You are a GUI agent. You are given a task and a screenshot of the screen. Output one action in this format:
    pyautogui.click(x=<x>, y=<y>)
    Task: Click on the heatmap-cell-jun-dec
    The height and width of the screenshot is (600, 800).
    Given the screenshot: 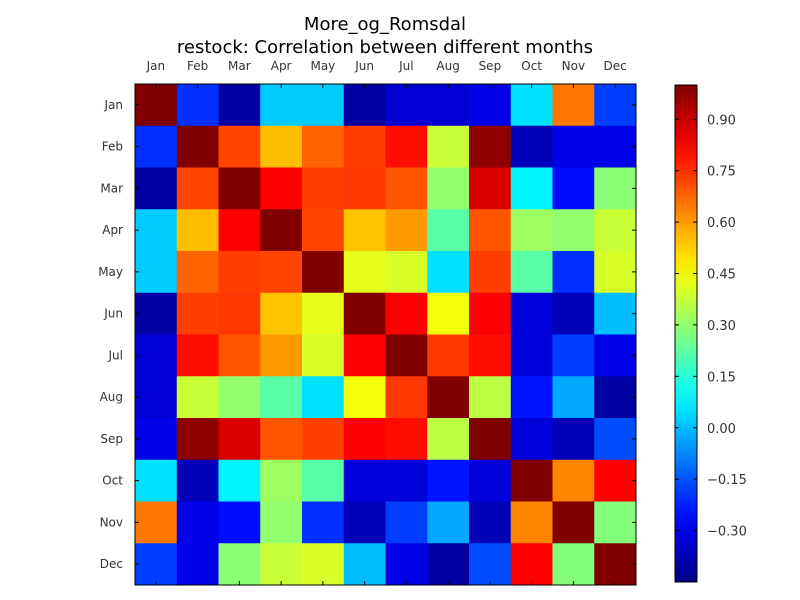 What is the action you would take?
    pyautogui.click(x=615, y=313)
    